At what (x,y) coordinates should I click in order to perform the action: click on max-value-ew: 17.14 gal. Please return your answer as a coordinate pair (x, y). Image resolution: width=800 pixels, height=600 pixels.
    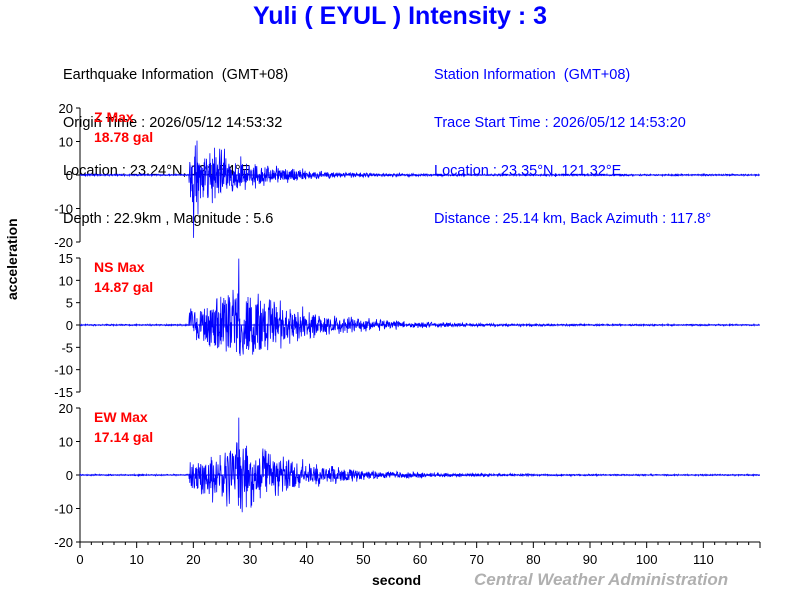
    Looking at the image, I should click on (123, 437).